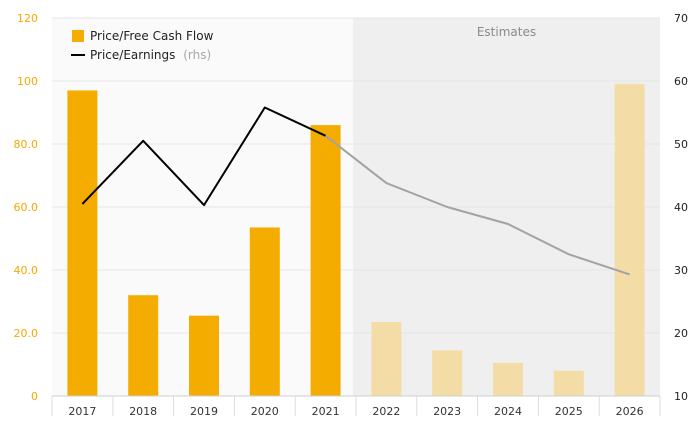  Describe the element at coordinates (681, 18) in the screenshot. I see `y-right-tick-label: 70` at that location.